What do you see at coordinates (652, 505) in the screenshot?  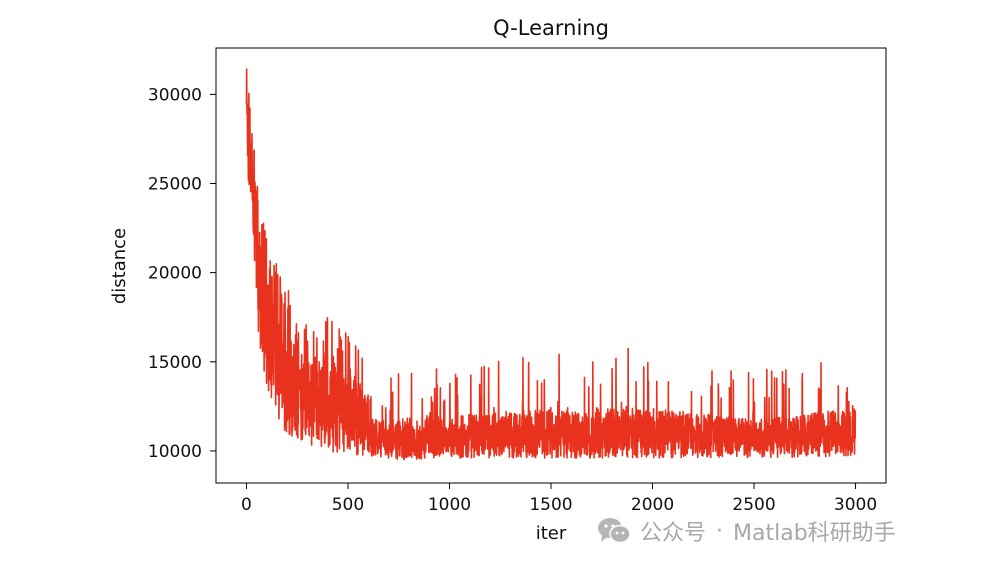 I see `x-tick-label: 2000` at bounding box center [652, 505].